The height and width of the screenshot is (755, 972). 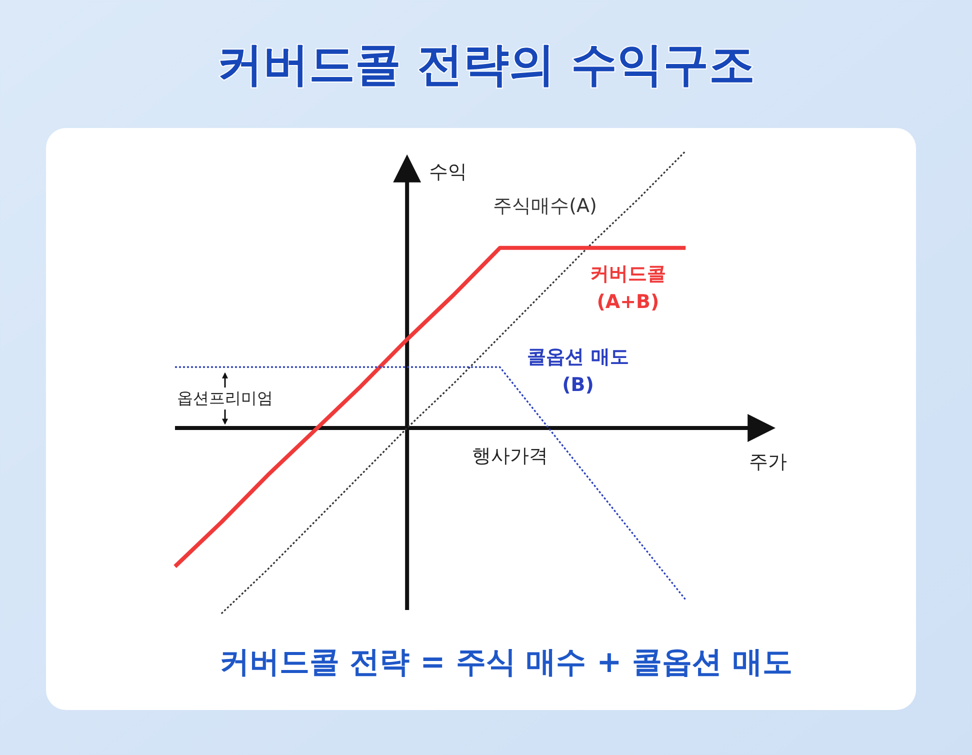 What do you see at coordinates (578, 371) in the screenshot?
I see `series-label: 콜옵션 매도 (B)` at bounding box center [578, 371].